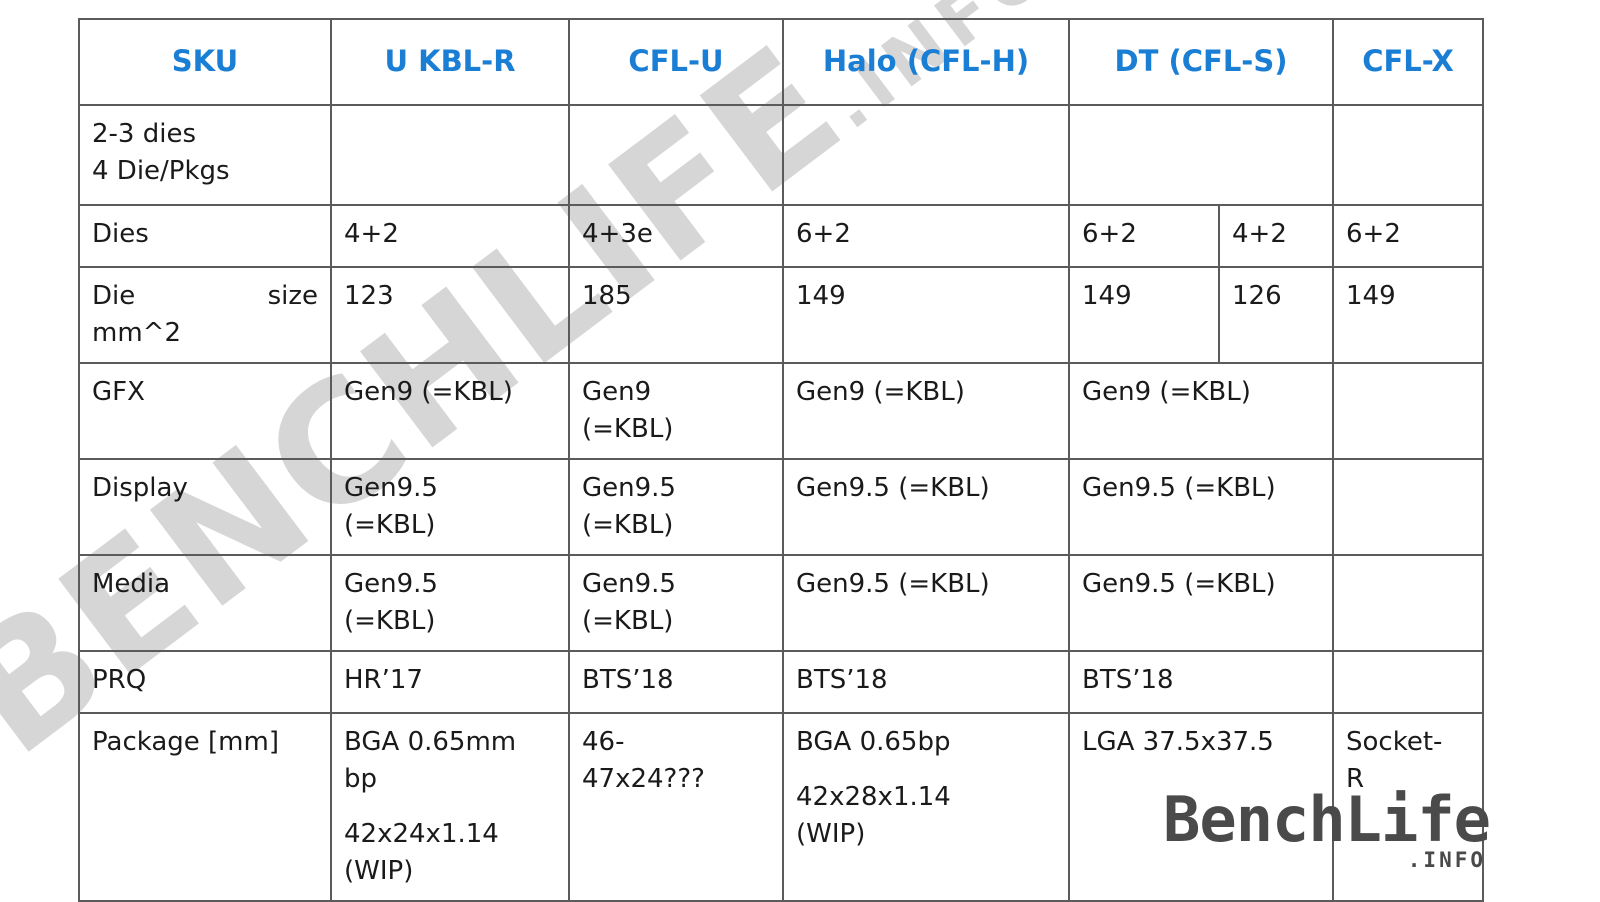 The height and width of the screenshot is (902, 1600). I want to click on row-label-line: PRQ, so click(119, 680).